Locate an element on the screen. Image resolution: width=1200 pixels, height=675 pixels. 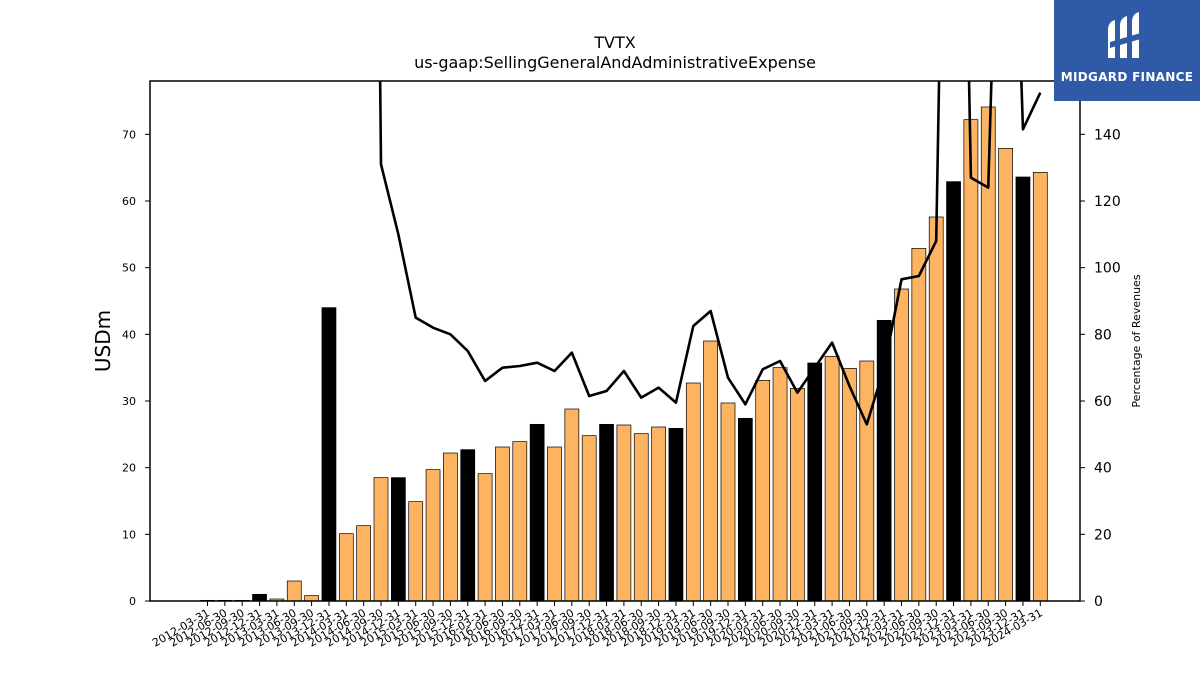
brand-name: MIDGARD FINANCE is located at coordinates (1127, 77).